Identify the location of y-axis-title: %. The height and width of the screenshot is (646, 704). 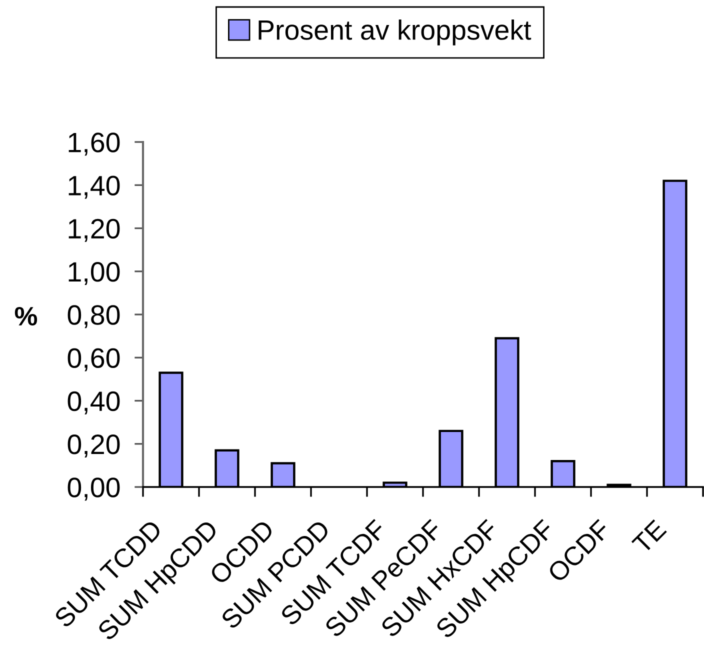
(26, 316).